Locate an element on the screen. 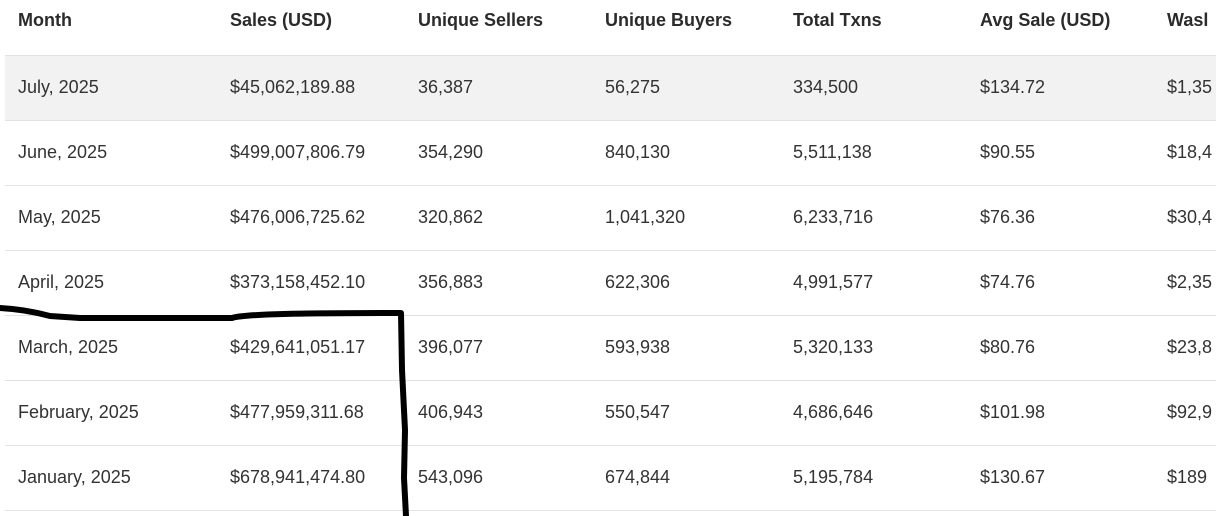 This screenshot has height=516, width=1216. cell-month: April, 2025 is located at coordinates (111, 283).